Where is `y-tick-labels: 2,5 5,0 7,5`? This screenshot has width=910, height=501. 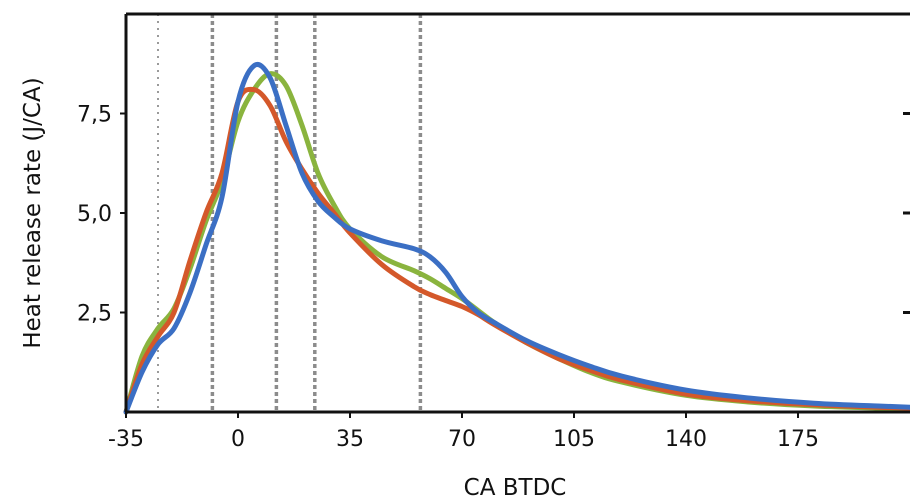
y-tick-labels: 2,5 5,0 7,5 is located at coordinates (94, 215).